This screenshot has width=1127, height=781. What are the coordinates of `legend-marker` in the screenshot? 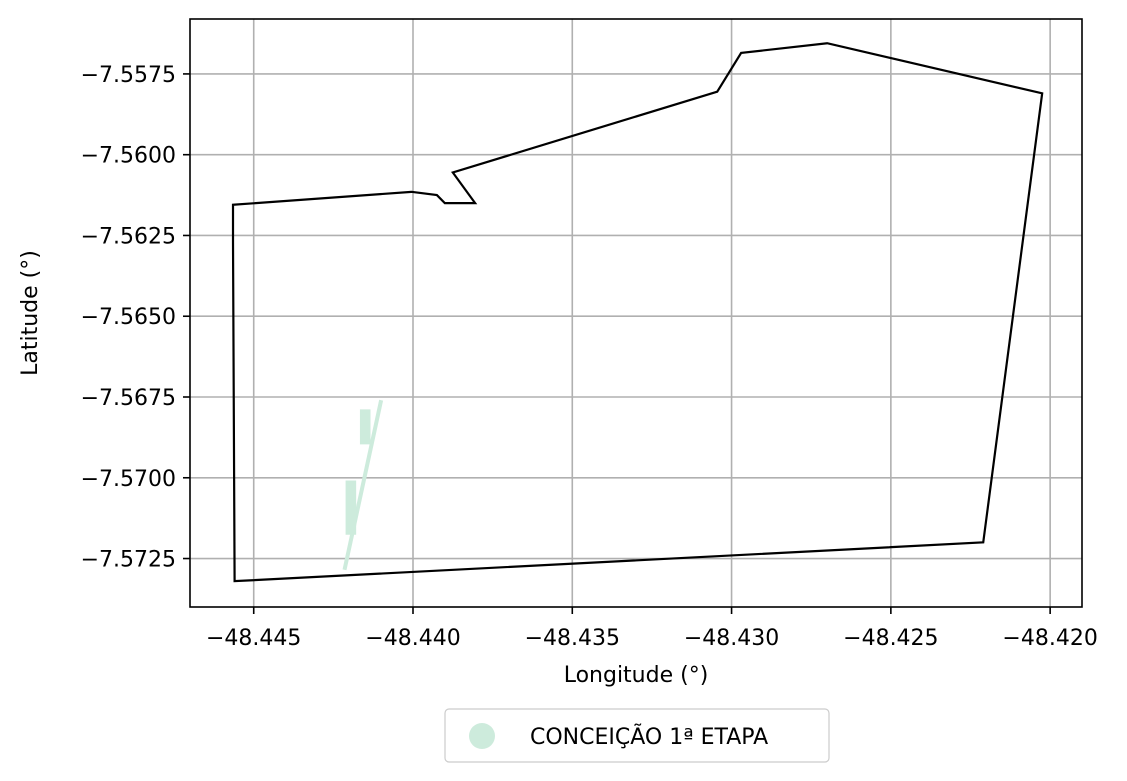 It's located at (482, 736).